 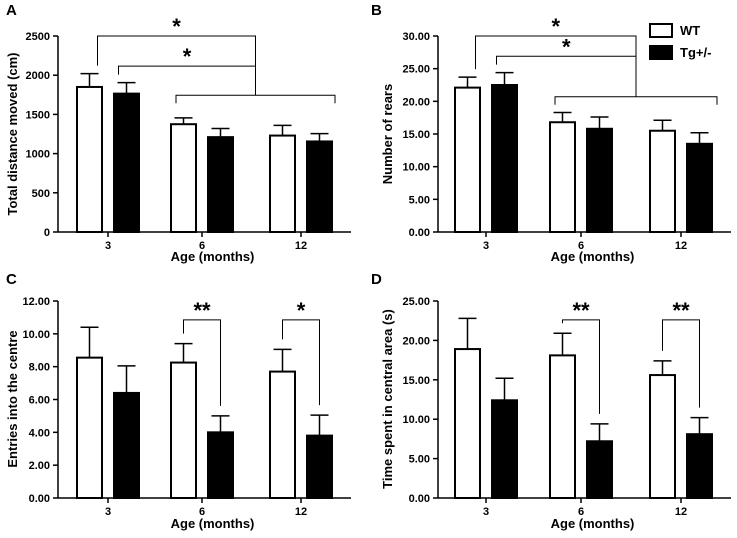 I want to click on y-axis-title: Total distance moved (cm), so click(x=12, y=133).